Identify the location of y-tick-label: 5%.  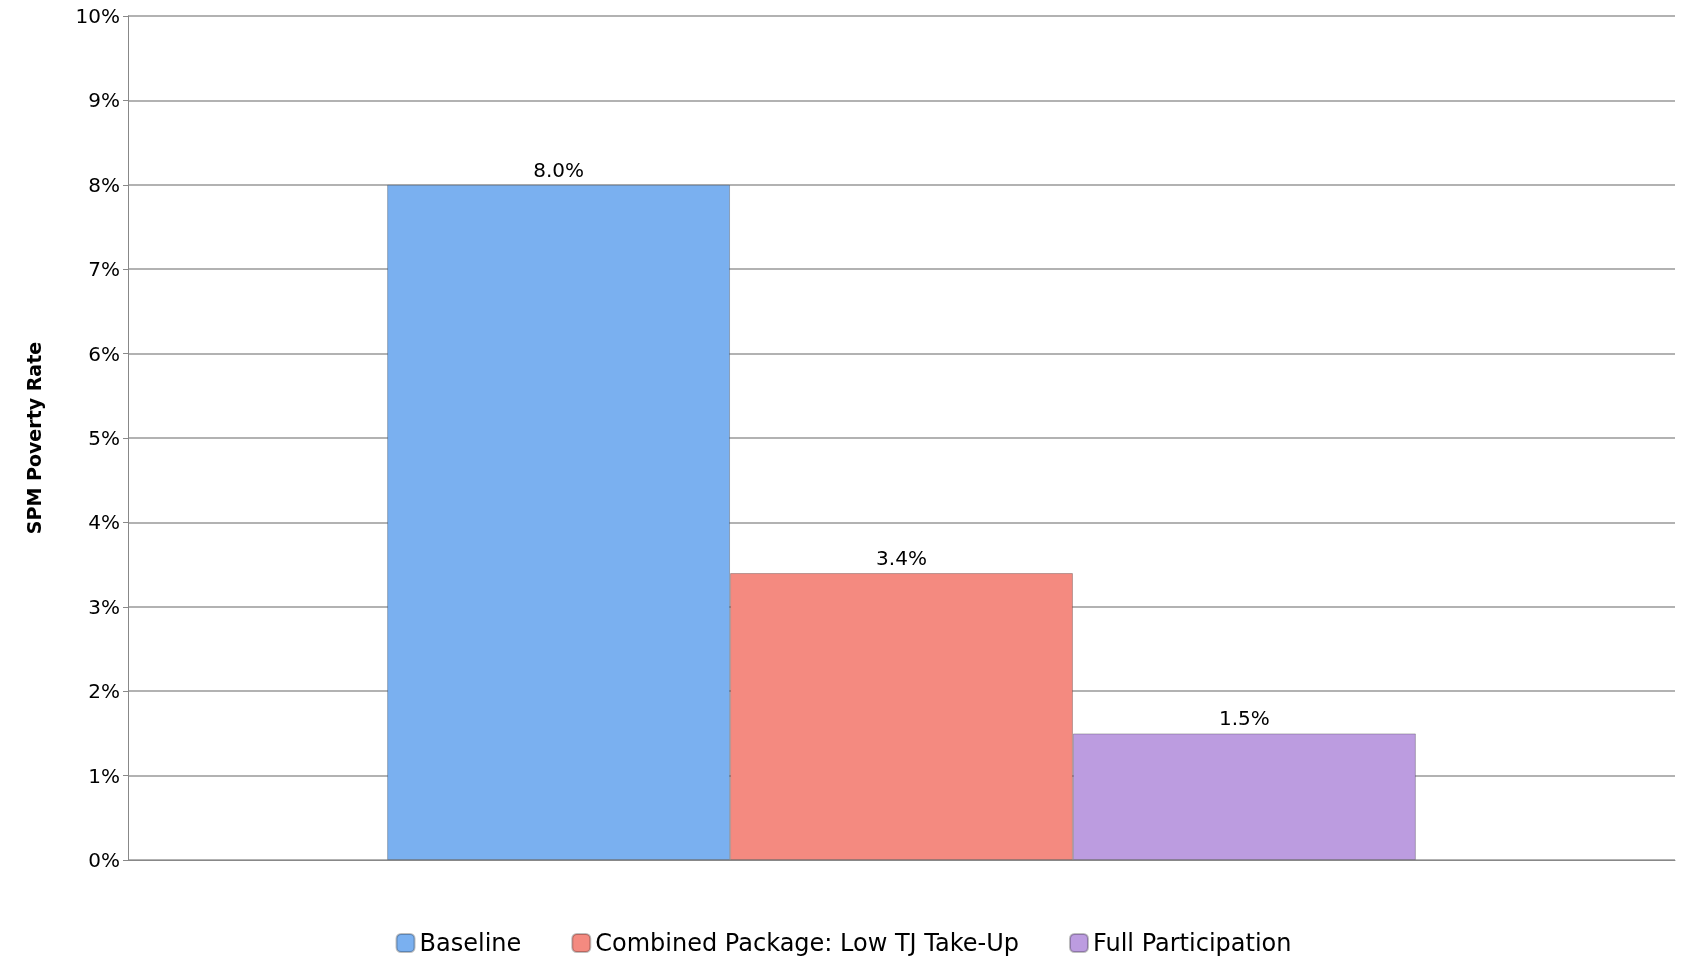
(104, 438).